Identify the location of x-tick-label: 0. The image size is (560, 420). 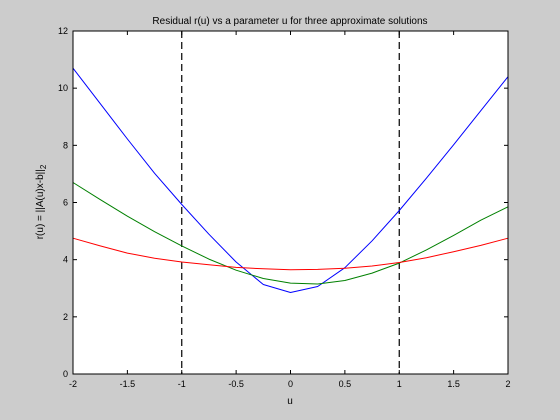
(290, 384).